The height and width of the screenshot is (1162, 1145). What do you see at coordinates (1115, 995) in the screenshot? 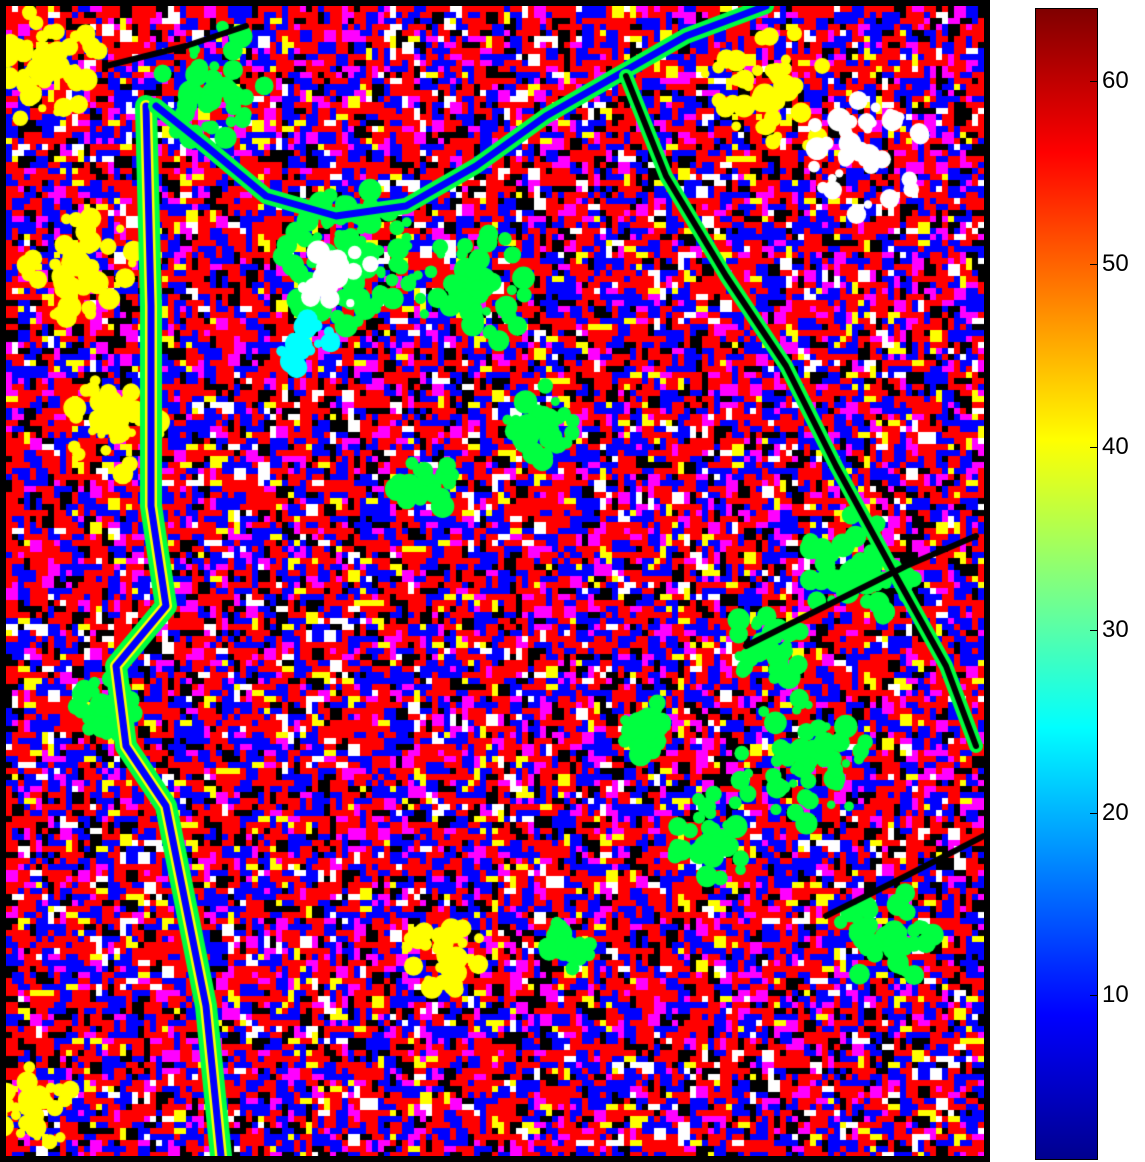
I see `colorbar-tick-label: 10` at bounding box center [1115, 995].